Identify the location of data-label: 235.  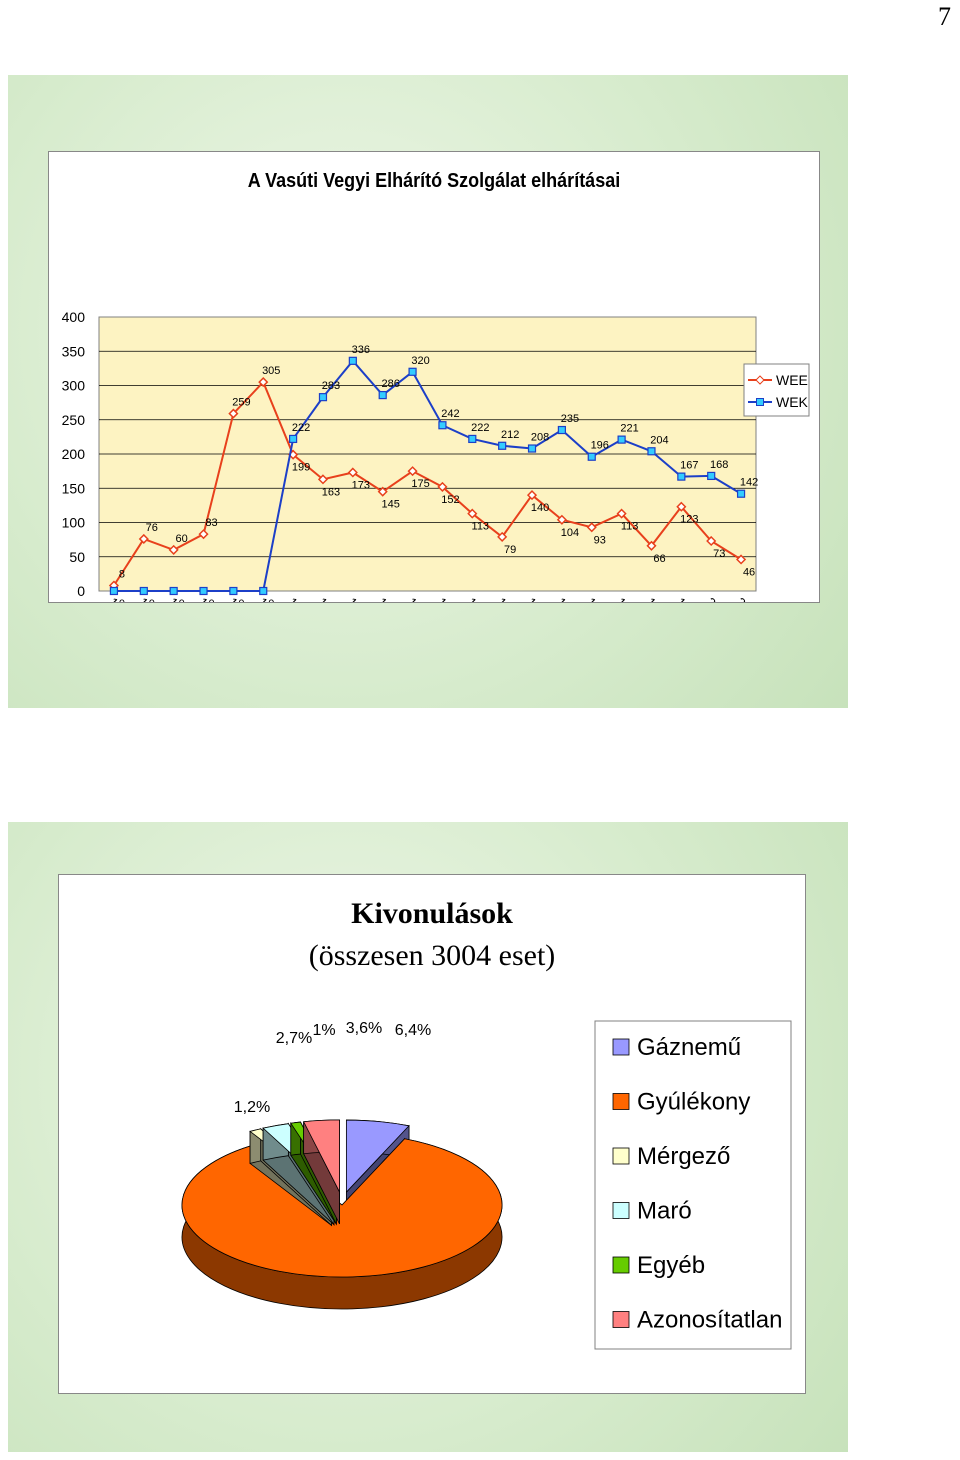
(570, 419).